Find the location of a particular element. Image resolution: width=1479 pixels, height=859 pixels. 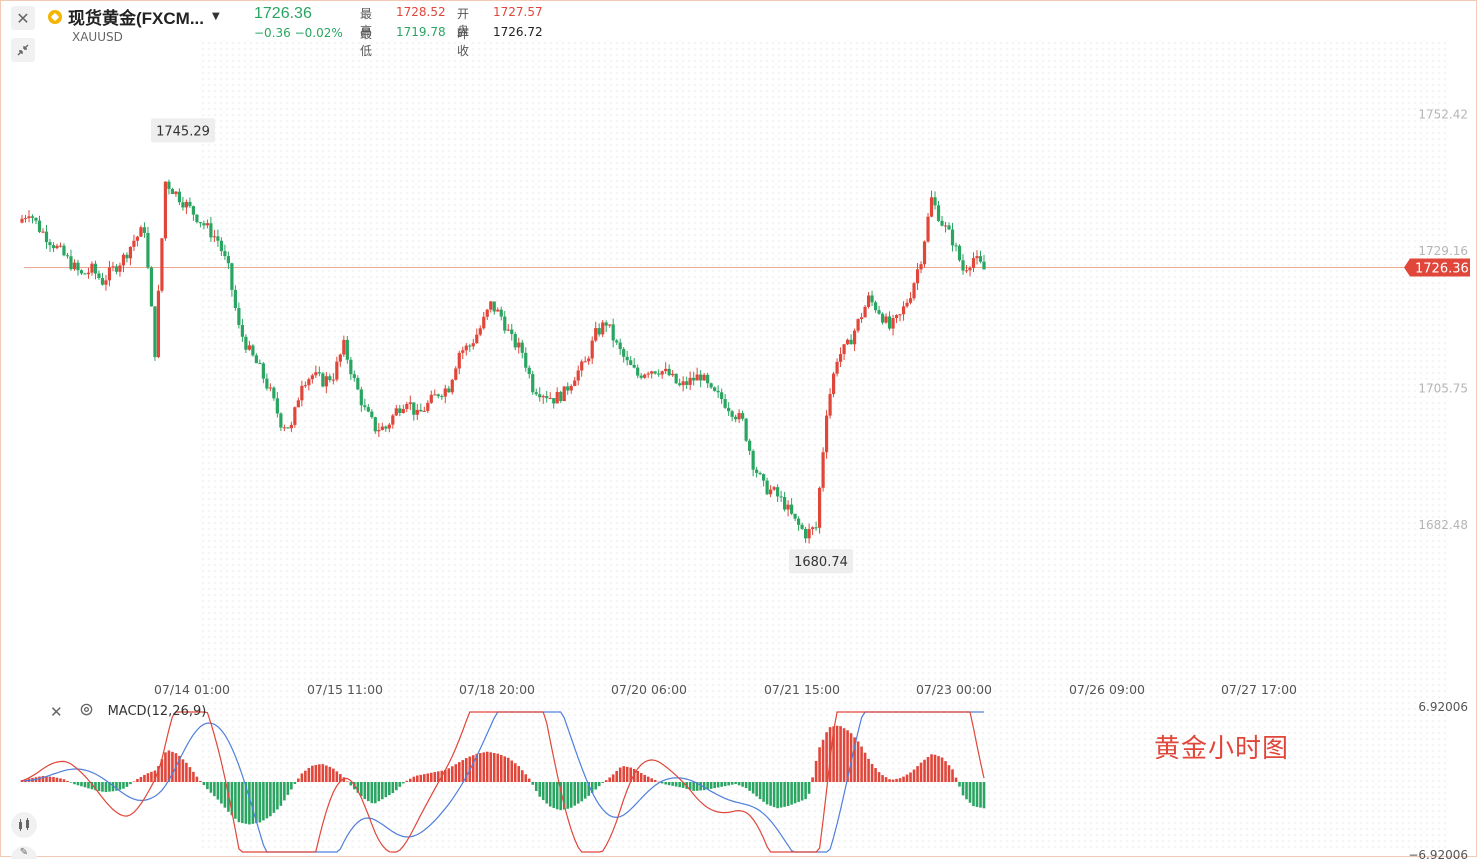

candlestick-style-button is located at coordinates (24, 825).